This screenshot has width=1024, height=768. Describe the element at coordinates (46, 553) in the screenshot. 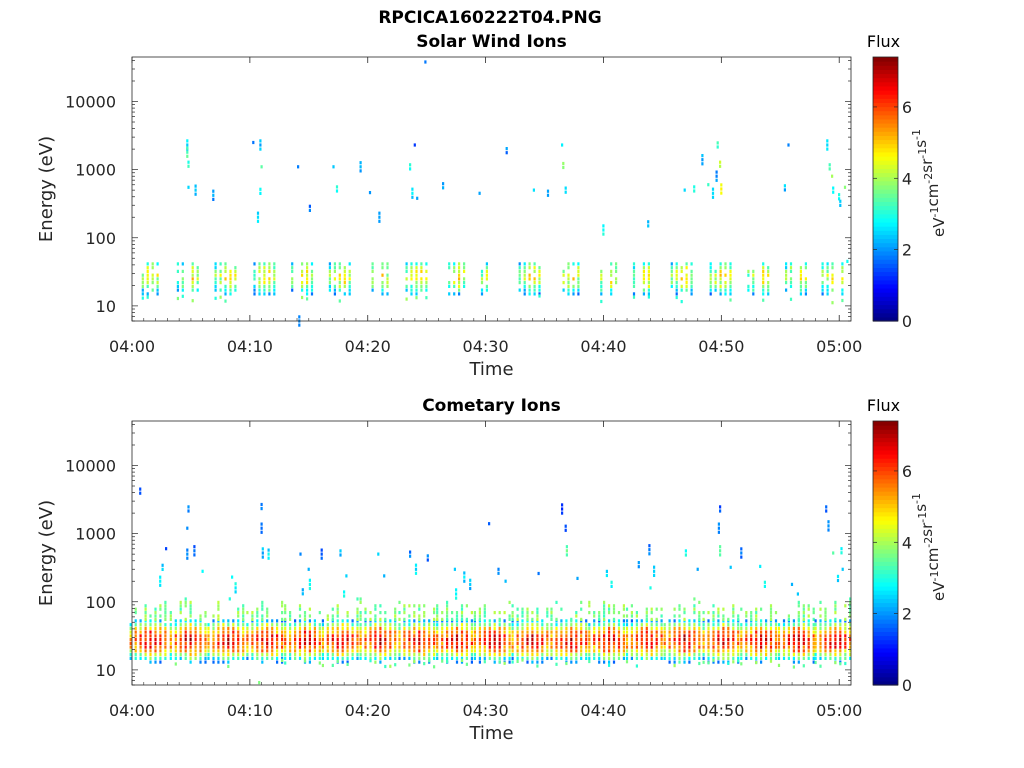

I see `y-axis-label: Energy (eV)` at that location.